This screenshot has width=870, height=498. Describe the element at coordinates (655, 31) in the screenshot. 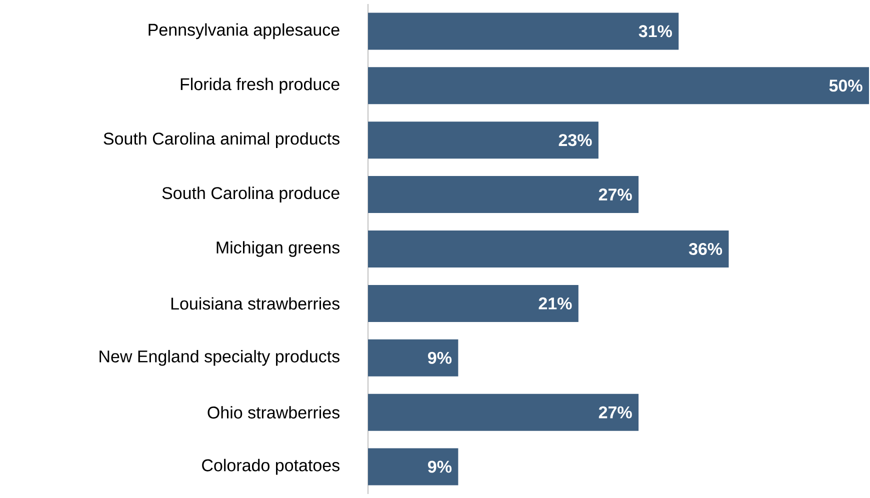

I see `data-label: 31%` at that location.